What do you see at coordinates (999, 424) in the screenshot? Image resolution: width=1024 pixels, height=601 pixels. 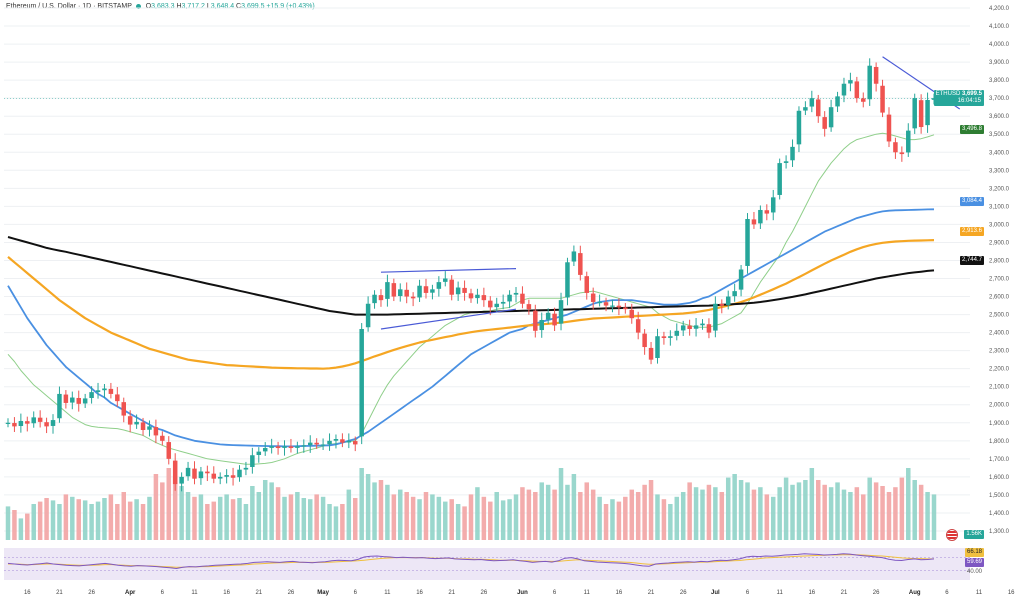 I see `price-tick-label: 1,900.0` at bounding box center [999, 424].